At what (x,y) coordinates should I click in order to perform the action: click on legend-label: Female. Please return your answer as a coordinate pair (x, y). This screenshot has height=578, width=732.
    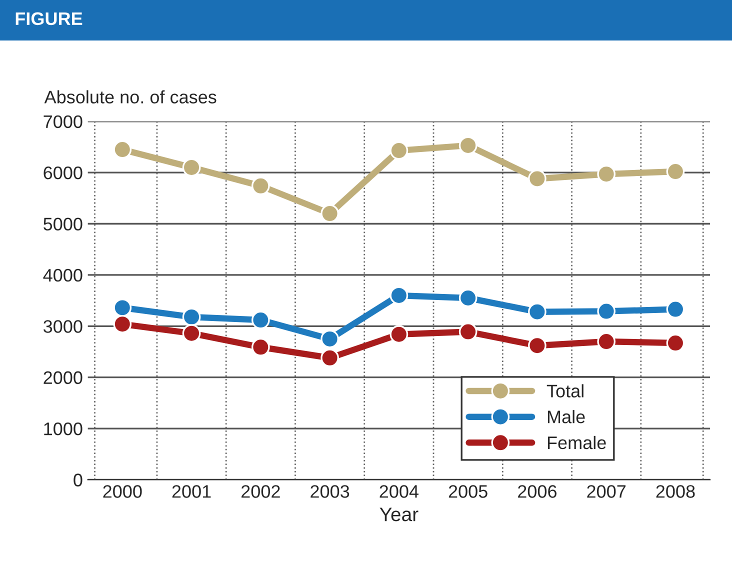
    Looking at the image, I should click on (577, 443).